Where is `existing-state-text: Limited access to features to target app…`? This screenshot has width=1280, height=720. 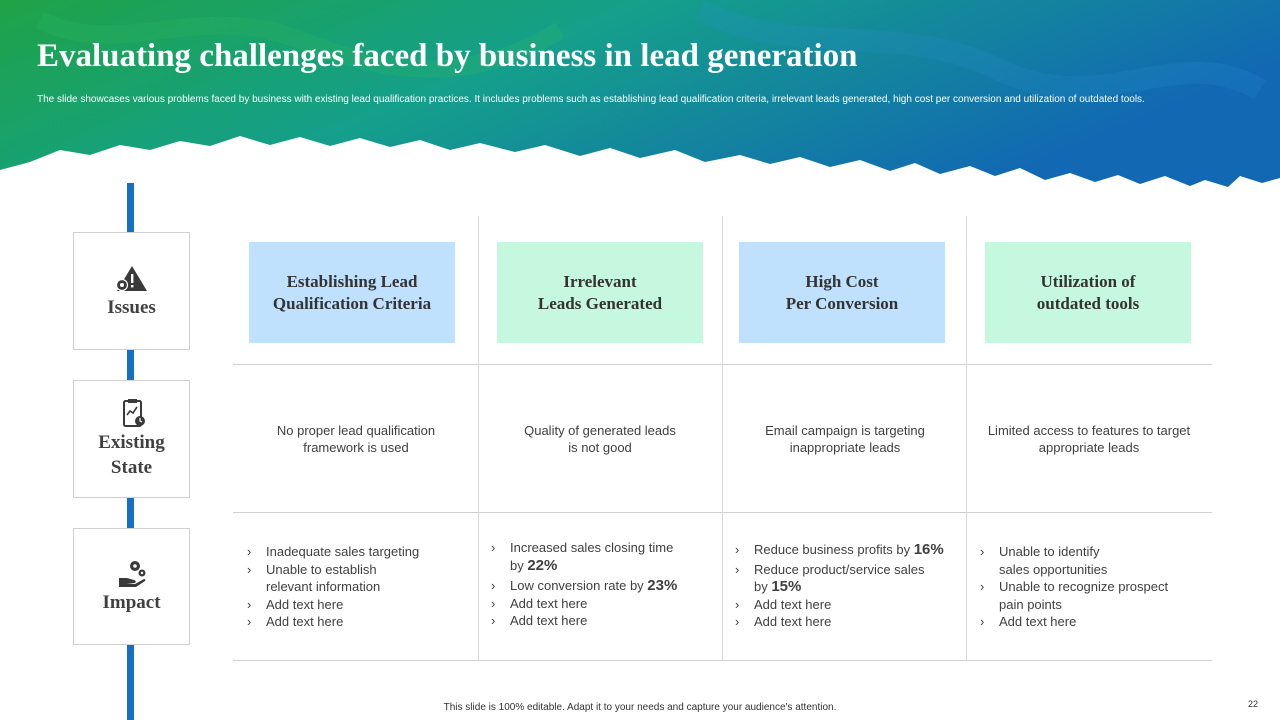 existing-state-text: Limited access to features to target app… is located at coordinates (1089, 439).